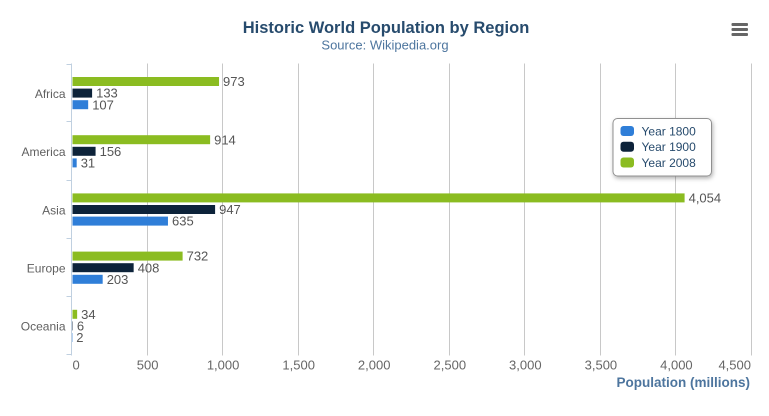  I want to click on svg-text: 1,500, so click(298, 365).